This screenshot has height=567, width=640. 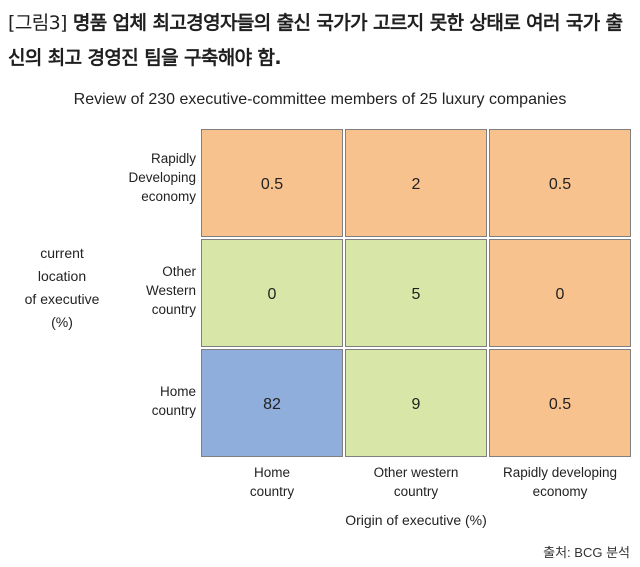 I want to click on heatmap-value-r1-c0: 0, so click(x=272, y=294).